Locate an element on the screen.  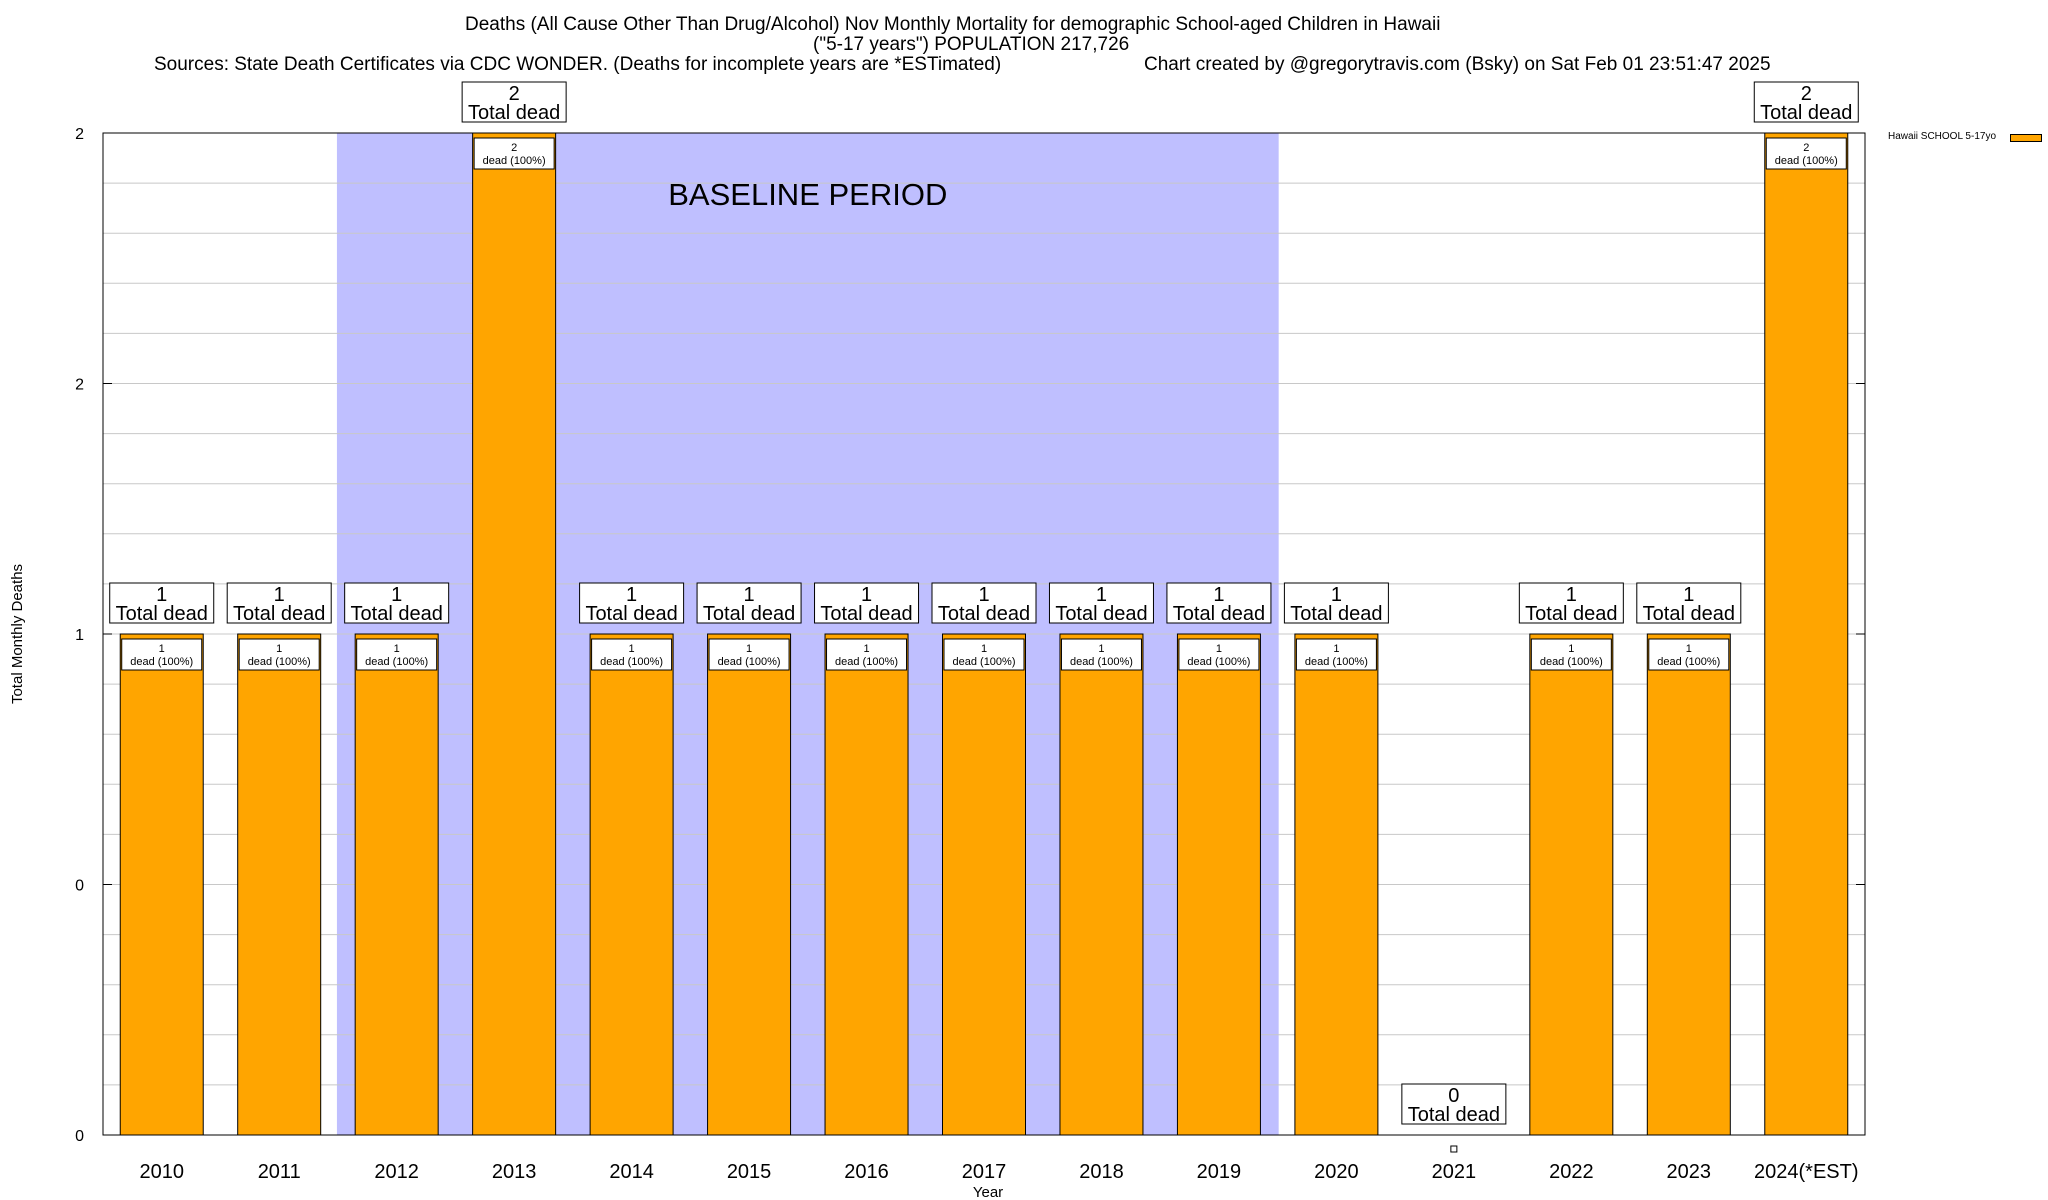
chart-subtitle: ("5-17 years") POPULATION 217,726 is located at coordinates (971, 44).